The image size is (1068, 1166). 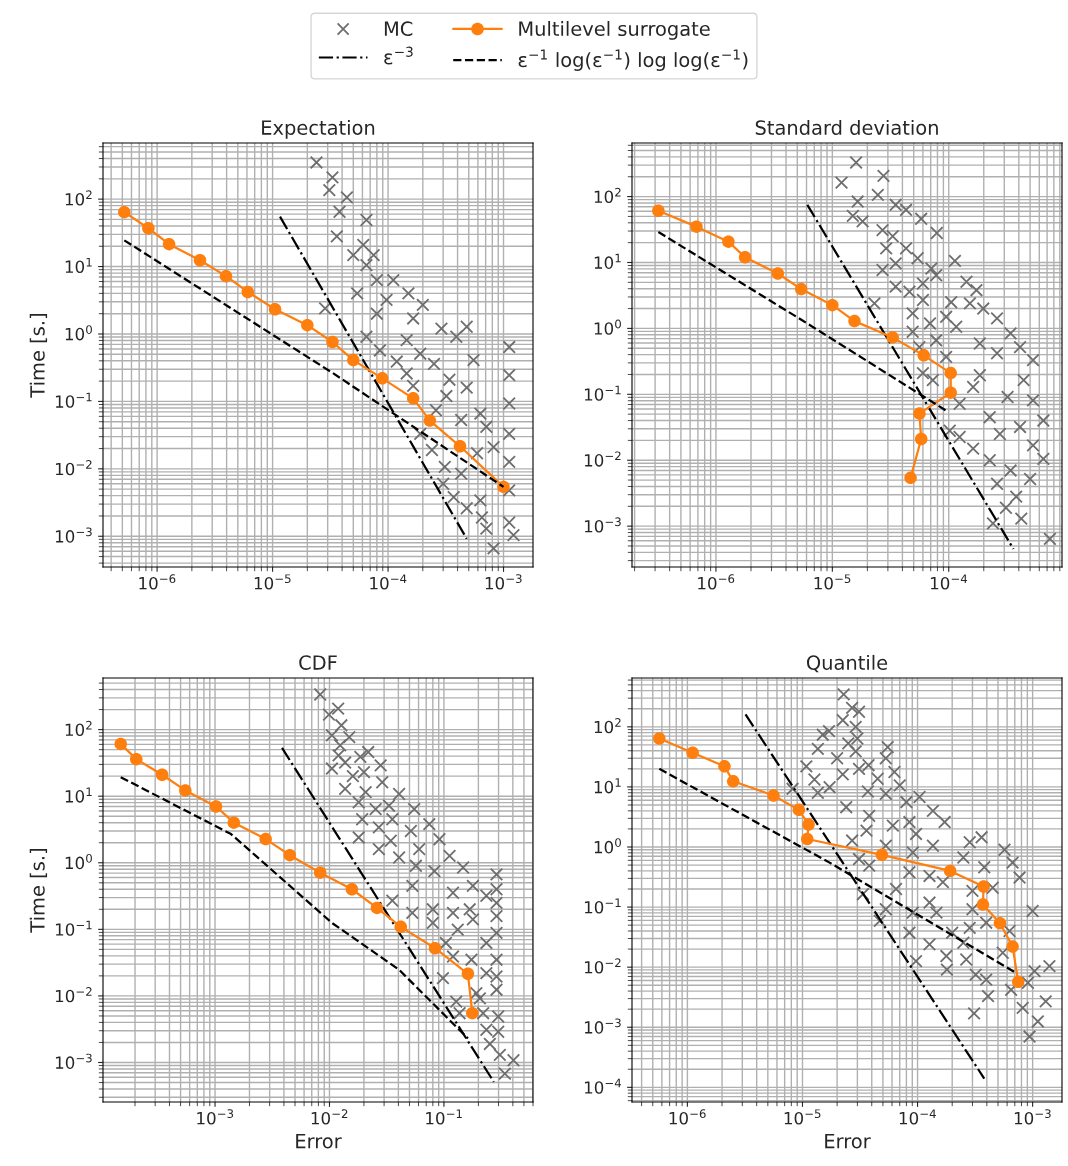 What do you see at coordinates (318, 662) in the screenshot?
I see `chart-title: CDF` at bounding box center [318, 662].